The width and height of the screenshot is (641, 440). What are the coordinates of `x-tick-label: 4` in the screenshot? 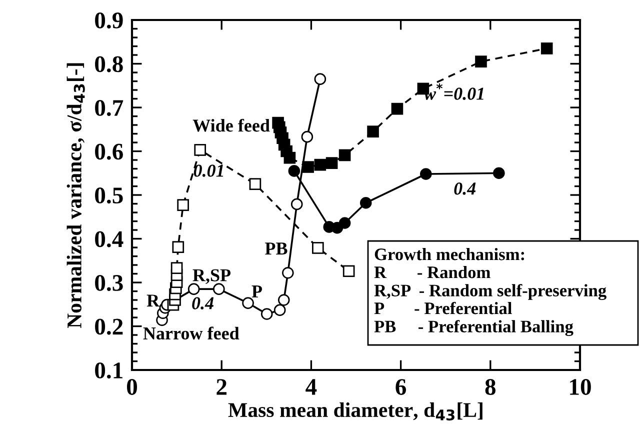 It's located at (311, 387).